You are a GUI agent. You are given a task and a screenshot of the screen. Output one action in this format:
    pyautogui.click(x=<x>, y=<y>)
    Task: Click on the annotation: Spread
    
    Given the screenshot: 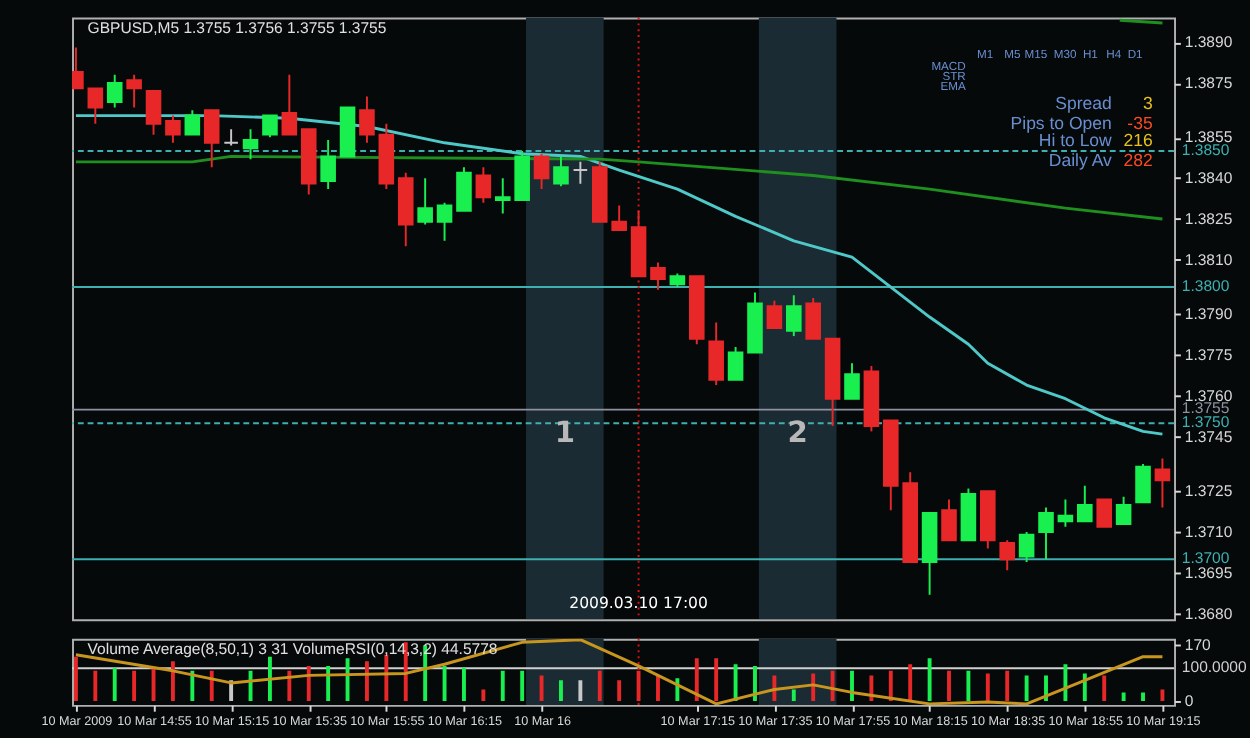 What is the action you would take?
    pyautogui.click(x=1084, y=103)
    